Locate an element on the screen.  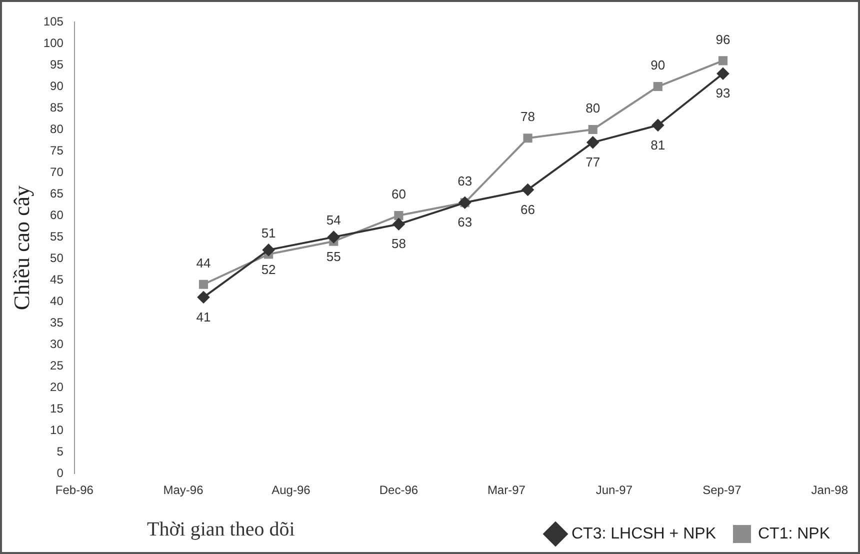
x-tick-label: Sep-97 is located at coordinates (722, 490).